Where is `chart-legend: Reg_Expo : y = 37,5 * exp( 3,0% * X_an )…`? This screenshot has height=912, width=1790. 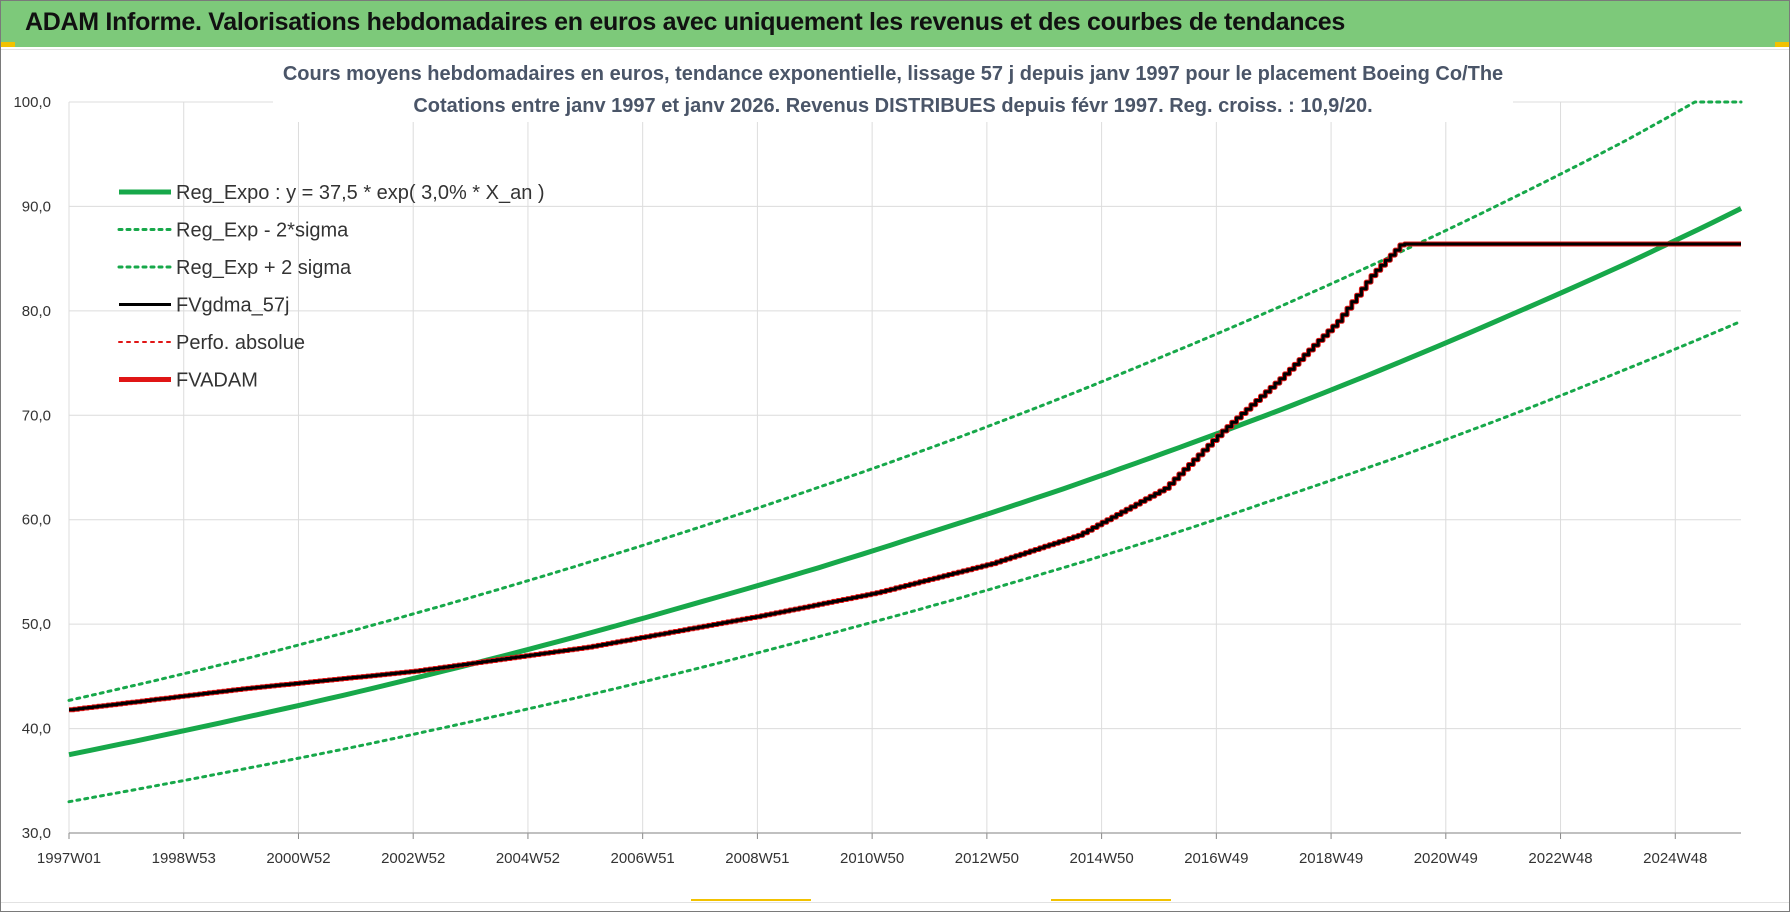
chart-legend: Reg_Expo : y = 37,5 * exp( 3,0% * X_an )… is located at coordinates (331, 287).